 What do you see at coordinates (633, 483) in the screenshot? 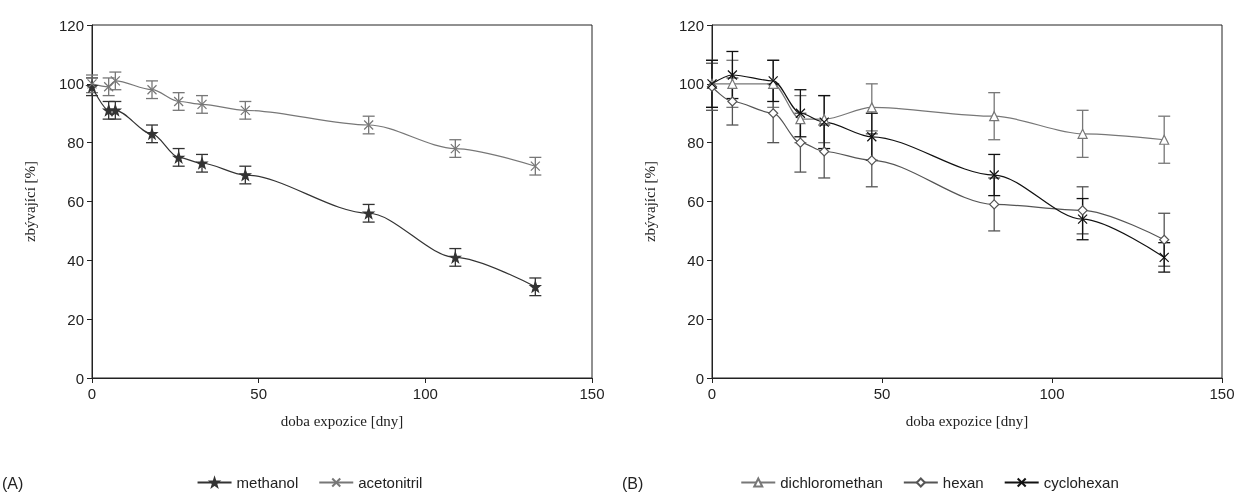
I see `text: (B)` at bounding box center [633, 483].